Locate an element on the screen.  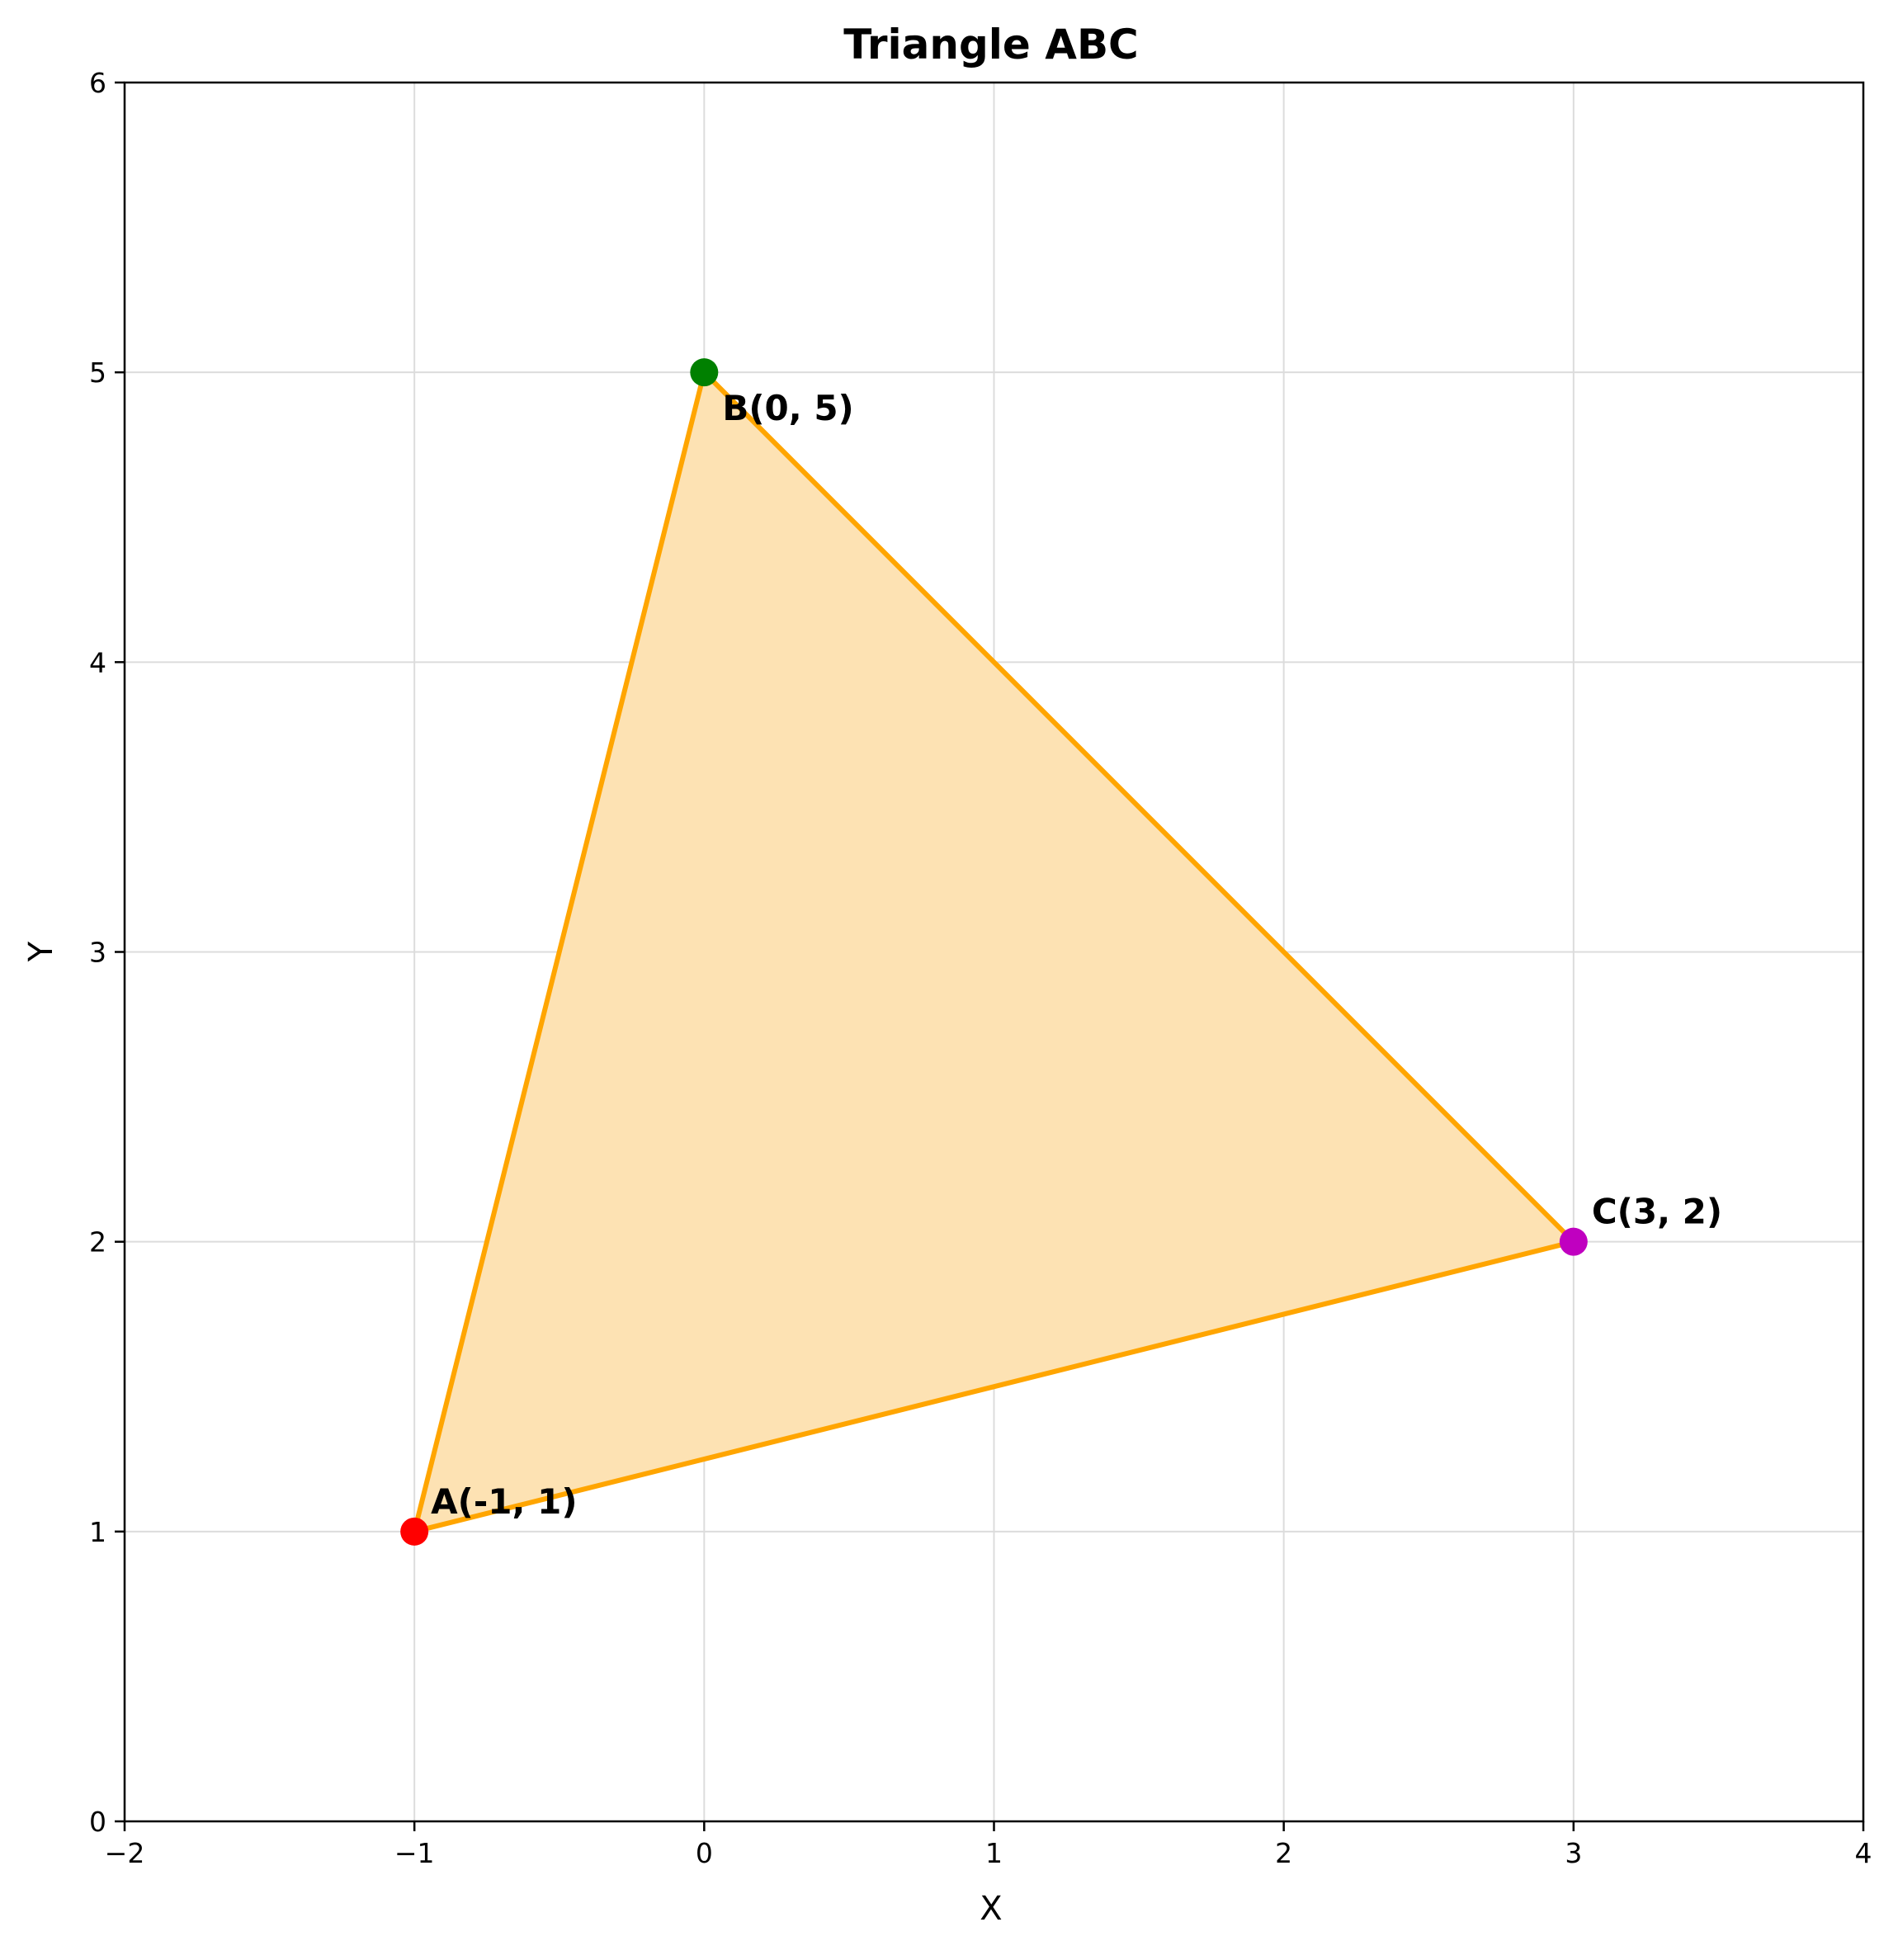
vertex-label-a: A(-1, 1) is located at coordinates (504, 1501).